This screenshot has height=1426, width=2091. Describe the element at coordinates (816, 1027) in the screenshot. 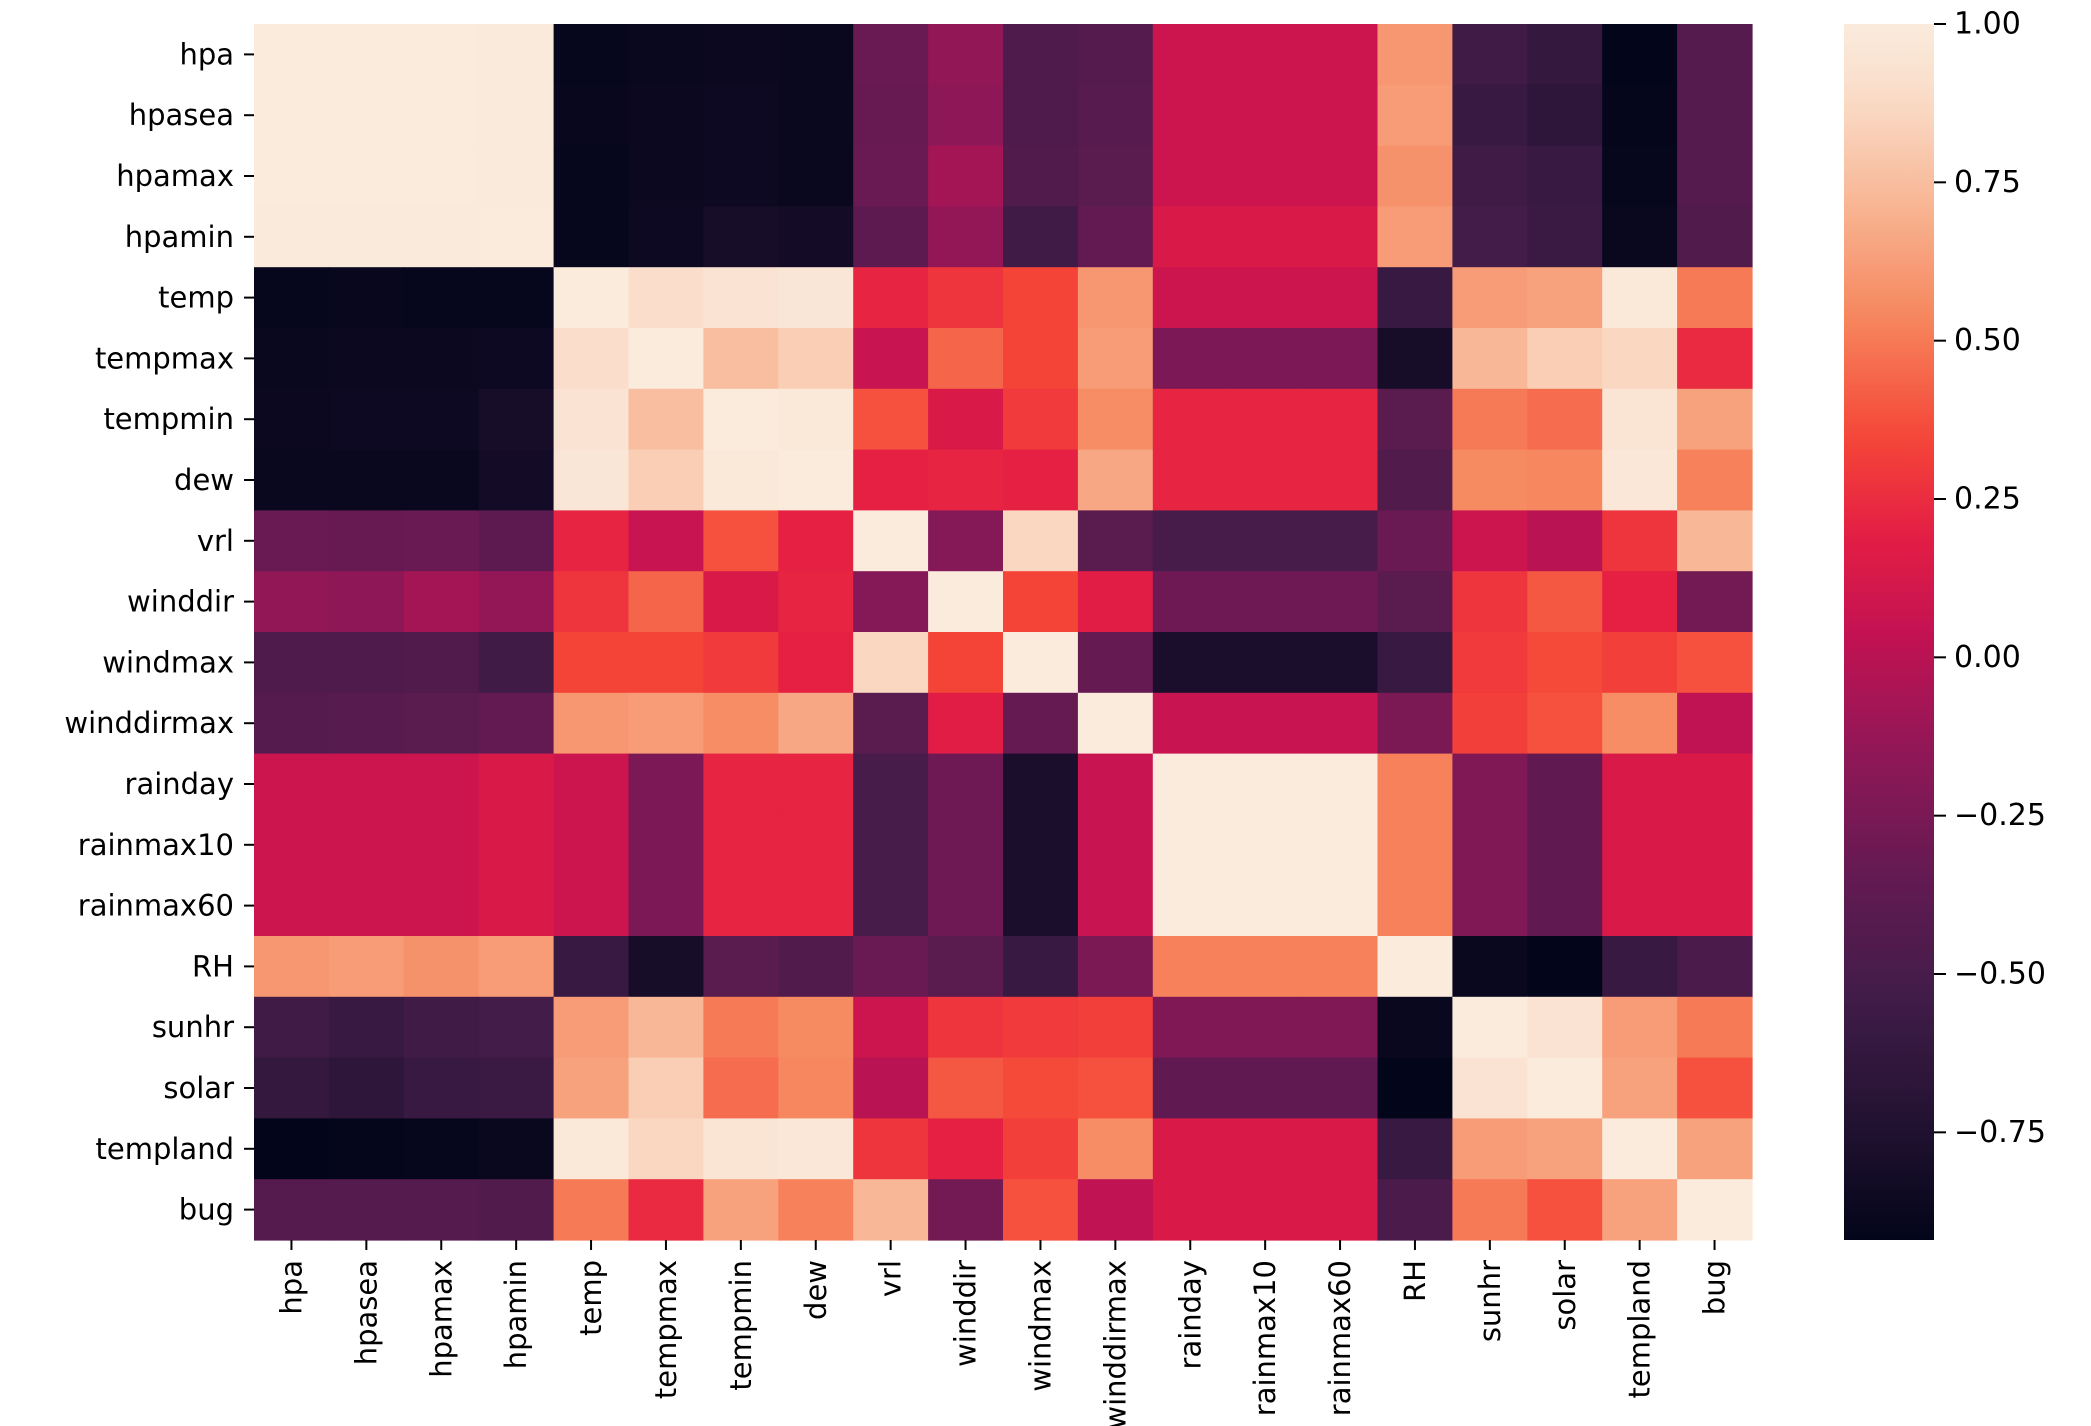

I see `heatmap-cell-sunhr-dew` at that location.